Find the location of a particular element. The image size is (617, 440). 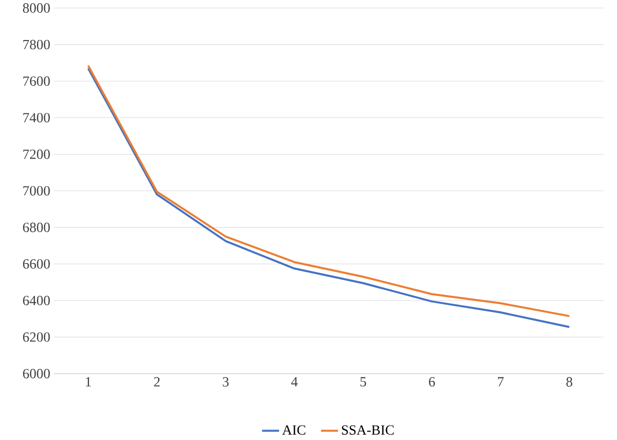

y-tick-label: 6600 is located at coordinates (36, 264).